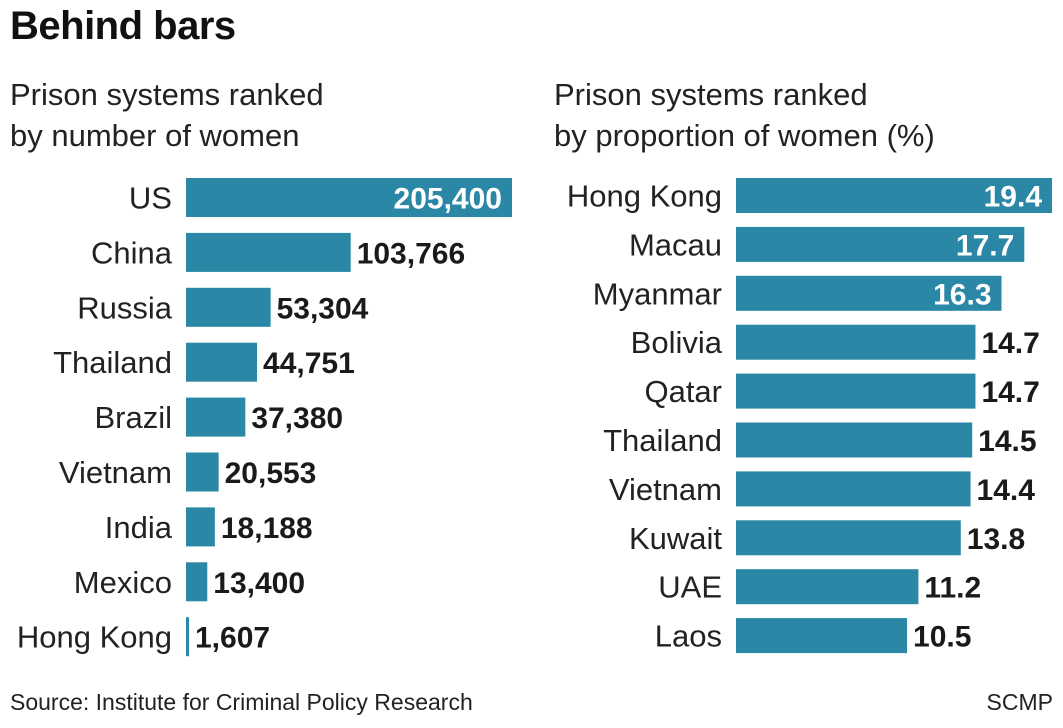  What do you see at coordinates (123, 582) in the screenshot?
I see `category-label: Mexico` at bounding box center [123, 582].